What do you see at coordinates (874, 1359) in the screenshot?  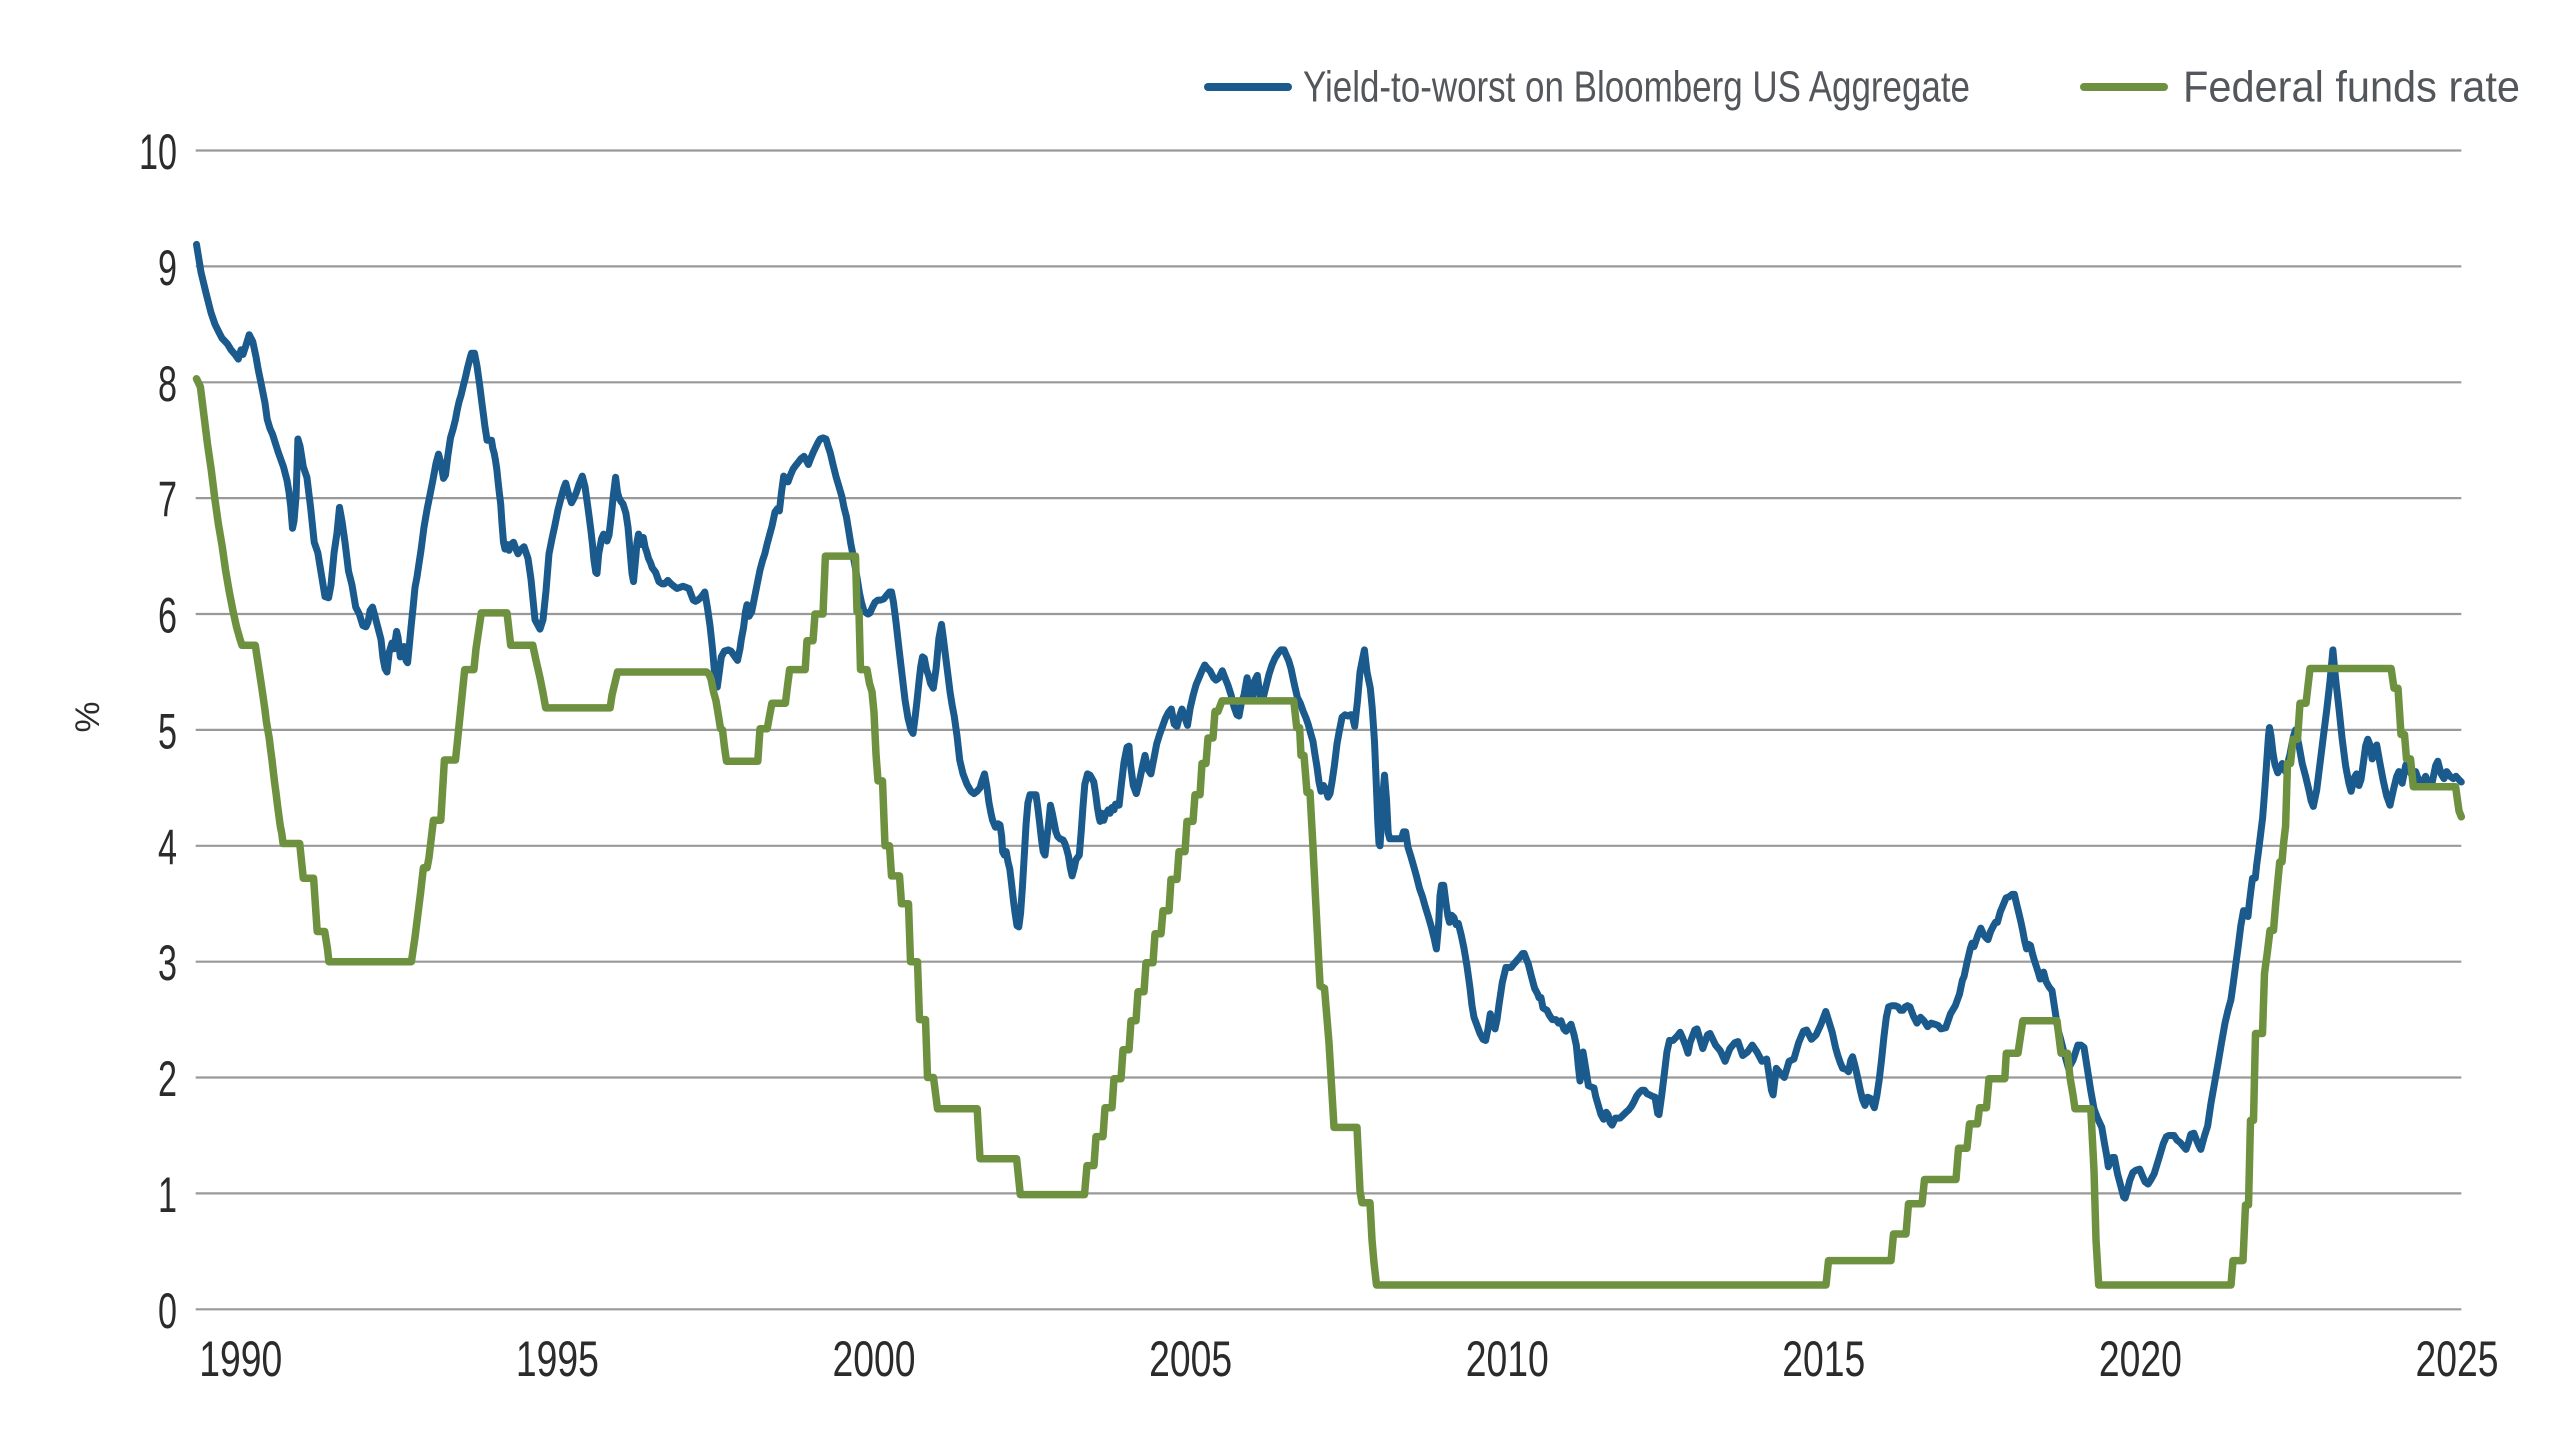 I see `svg-text: 2000` at bounding box center [874, 1359].